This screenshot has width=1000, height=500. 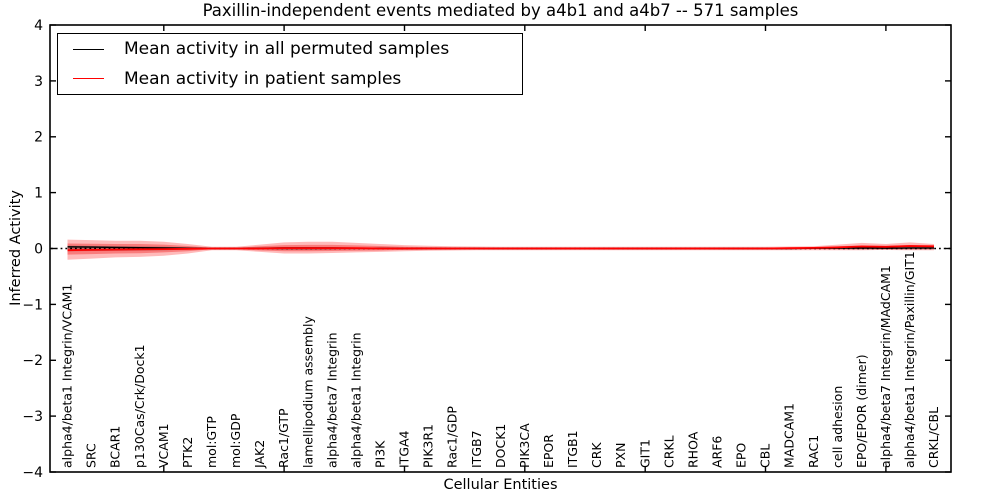 What do you see at coordinates (765, 456) in the screenshot?
I see `x-tick-label: CBL` at bounding box center [765, 456].